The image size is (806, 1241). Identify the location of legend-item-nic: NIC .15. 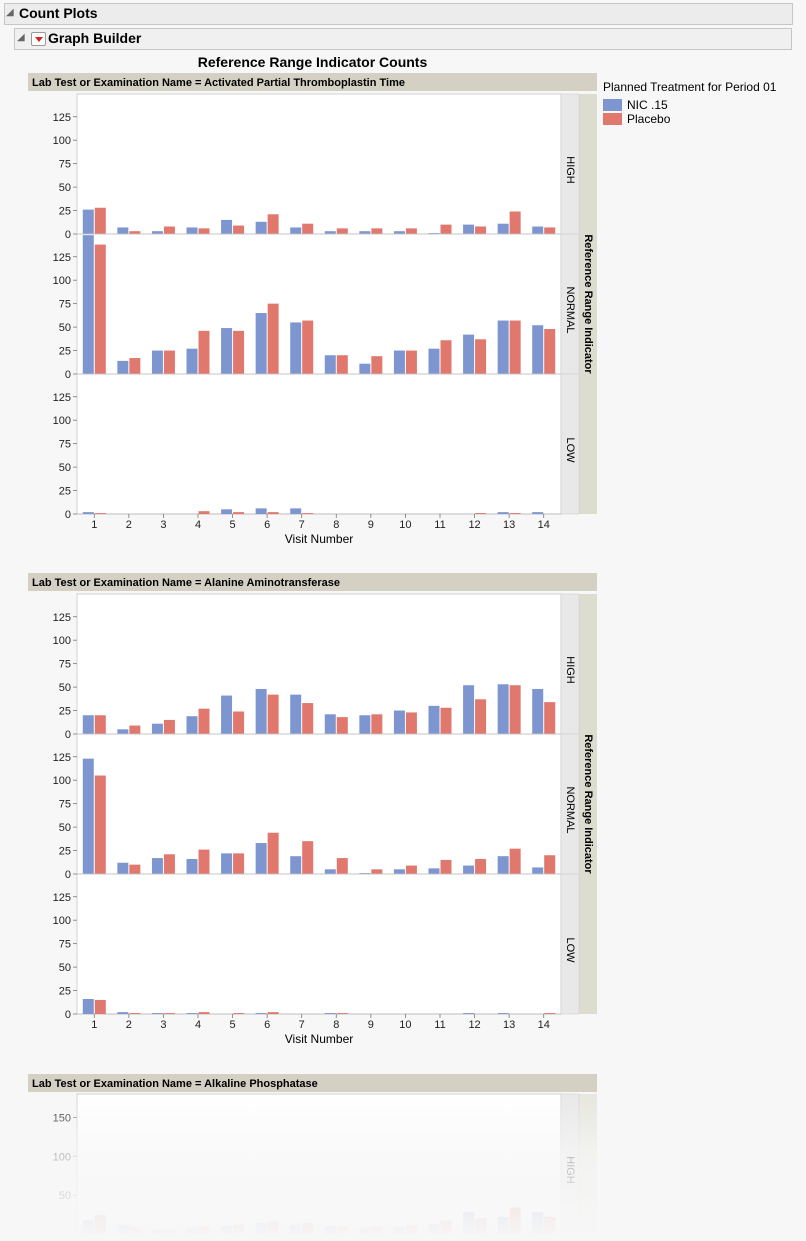
(689, 105).